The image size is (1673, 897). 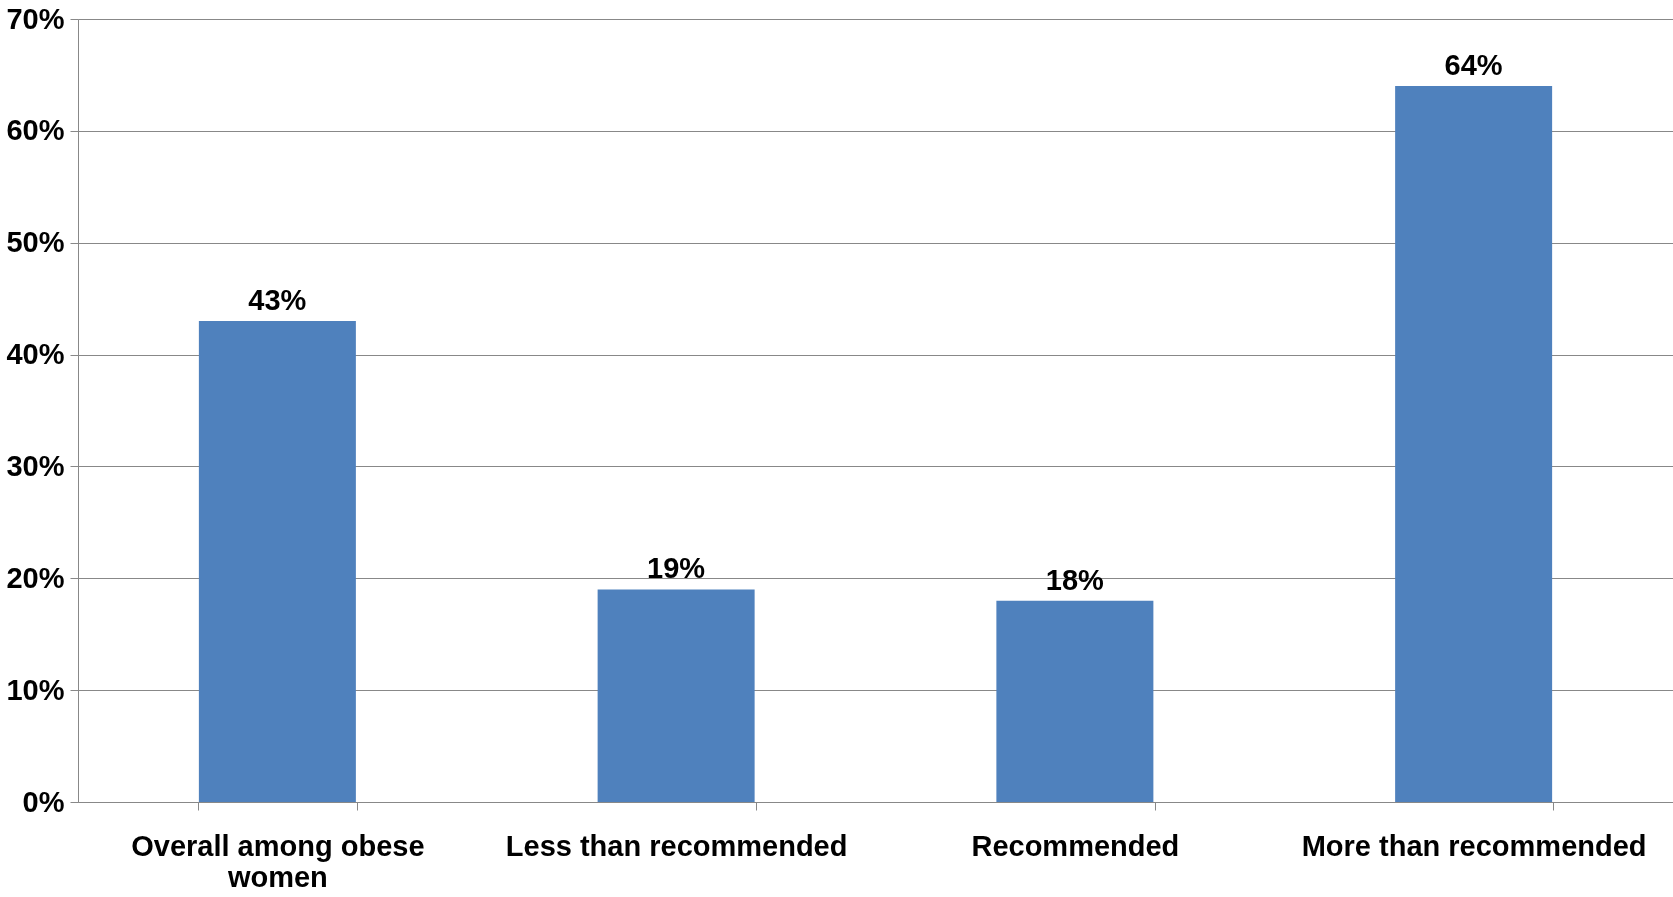 I want to click on y-tick-label: 30%, so click(x=35, y=465).